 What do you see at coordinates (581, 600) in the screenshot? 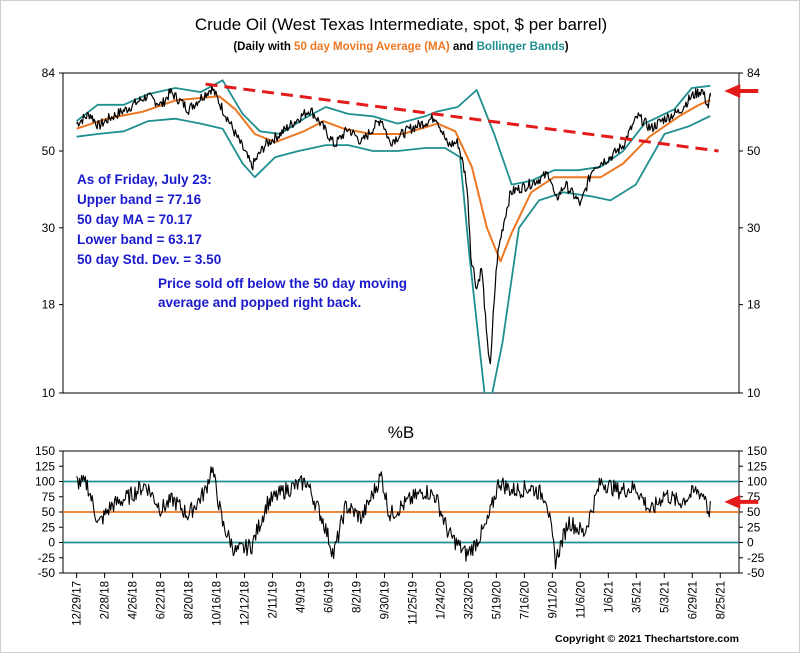
I see `xtick-label: 11/6/20` at bounding box center [581, 600].